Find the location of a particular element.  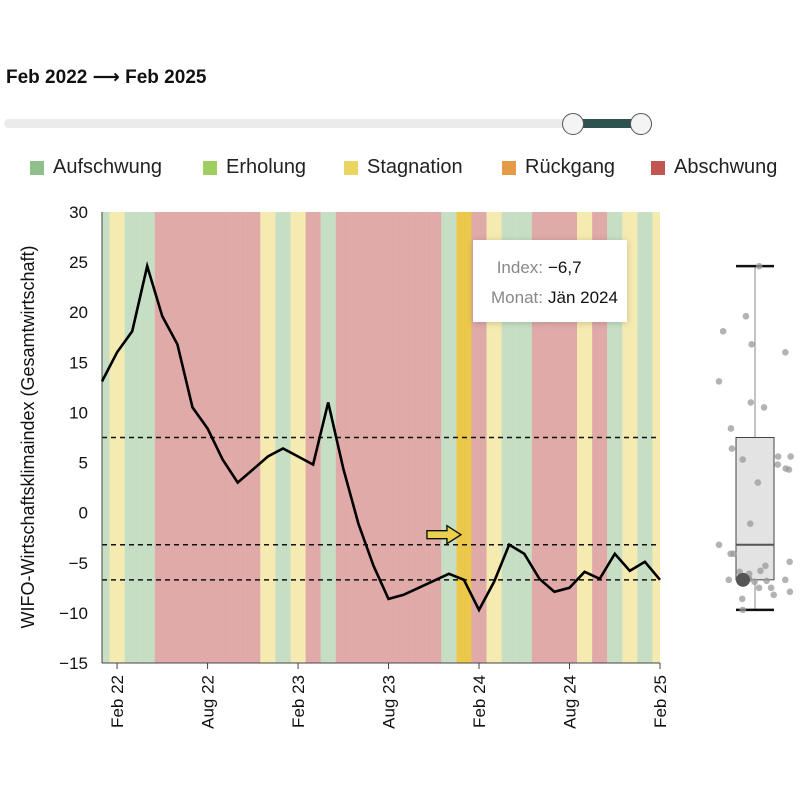

y-tick-label: 0 is located at coordinates (83, 513).